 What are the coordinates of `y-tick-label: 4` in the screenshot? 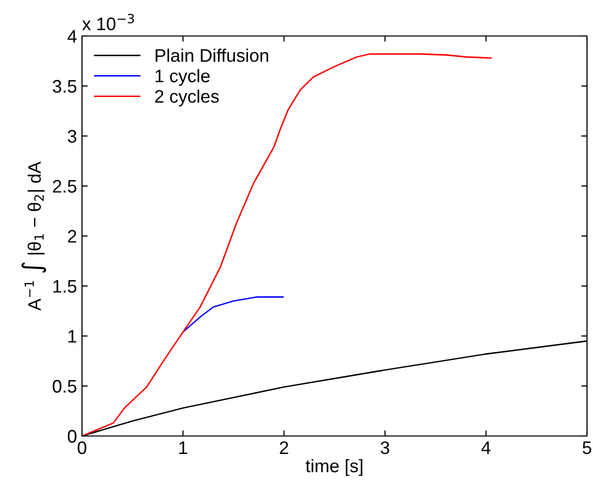 It's located at (72, 36).